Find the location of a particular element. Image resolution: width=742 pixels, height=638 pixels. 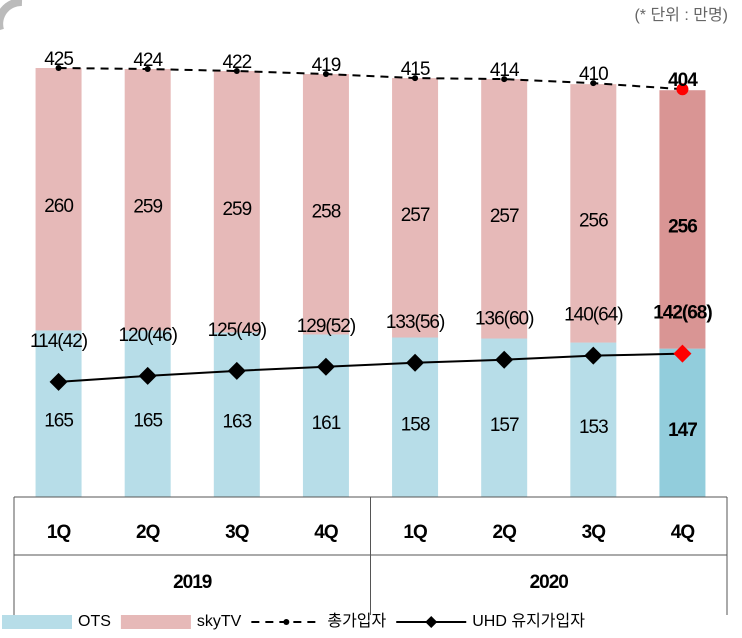

data-label: 163 is located at coordinates (236, 422).